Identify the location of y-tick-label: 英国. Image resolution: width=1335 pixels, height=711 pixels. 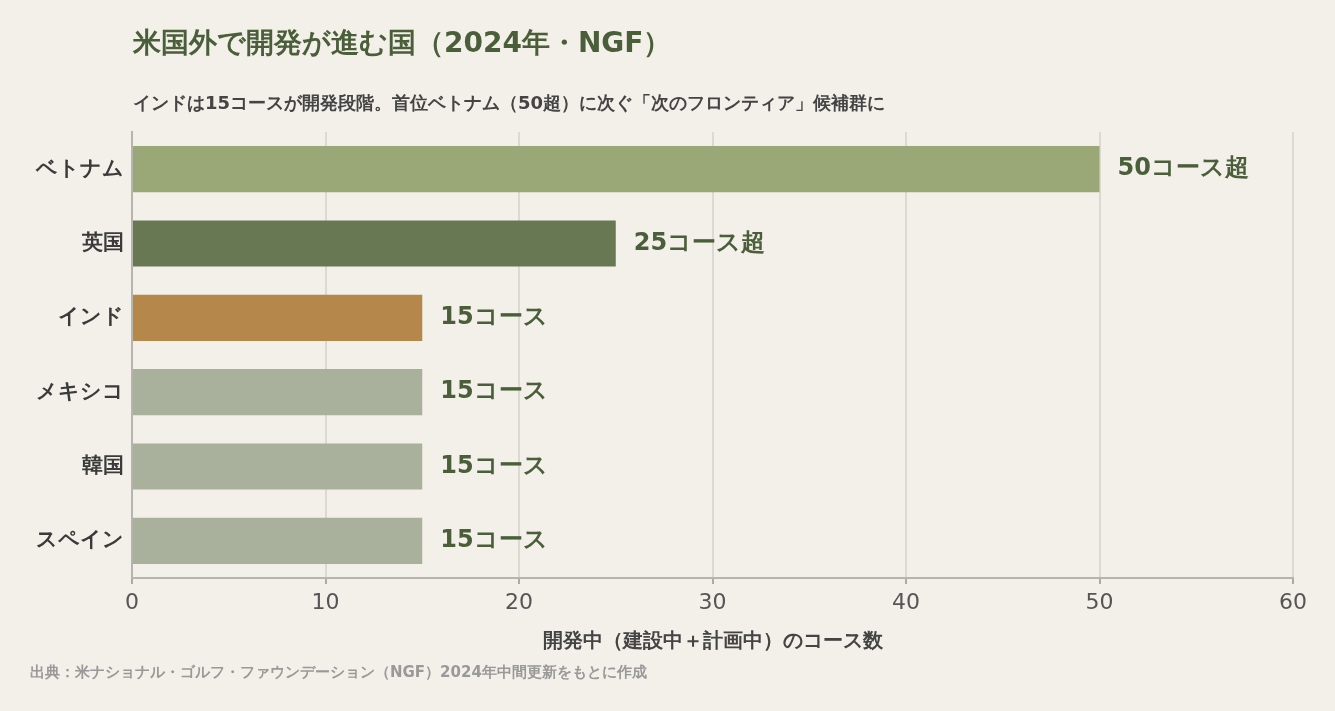
(102, 241).